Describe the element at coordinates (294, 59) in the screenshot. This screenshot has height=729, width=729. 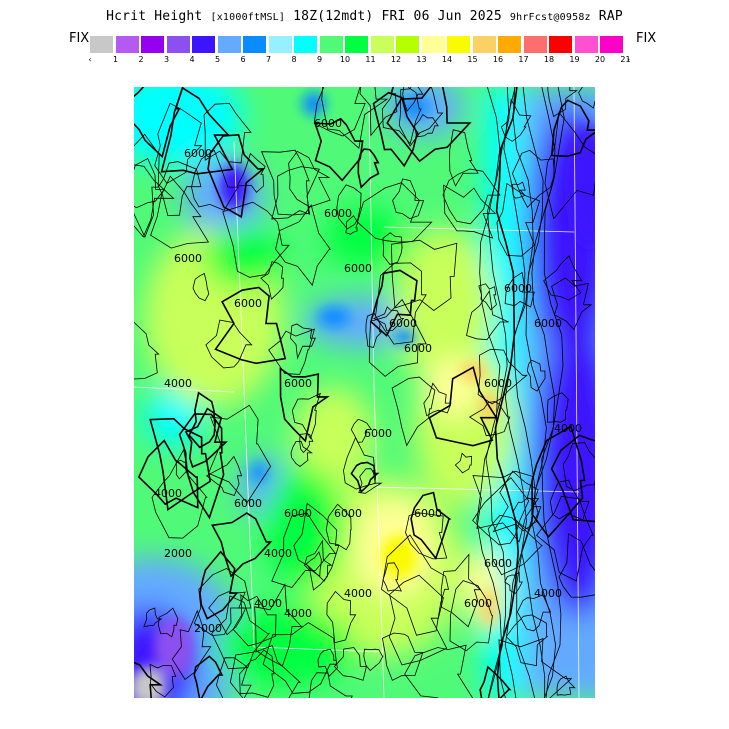
I see `colorbar-tick-label: 8` at that location.